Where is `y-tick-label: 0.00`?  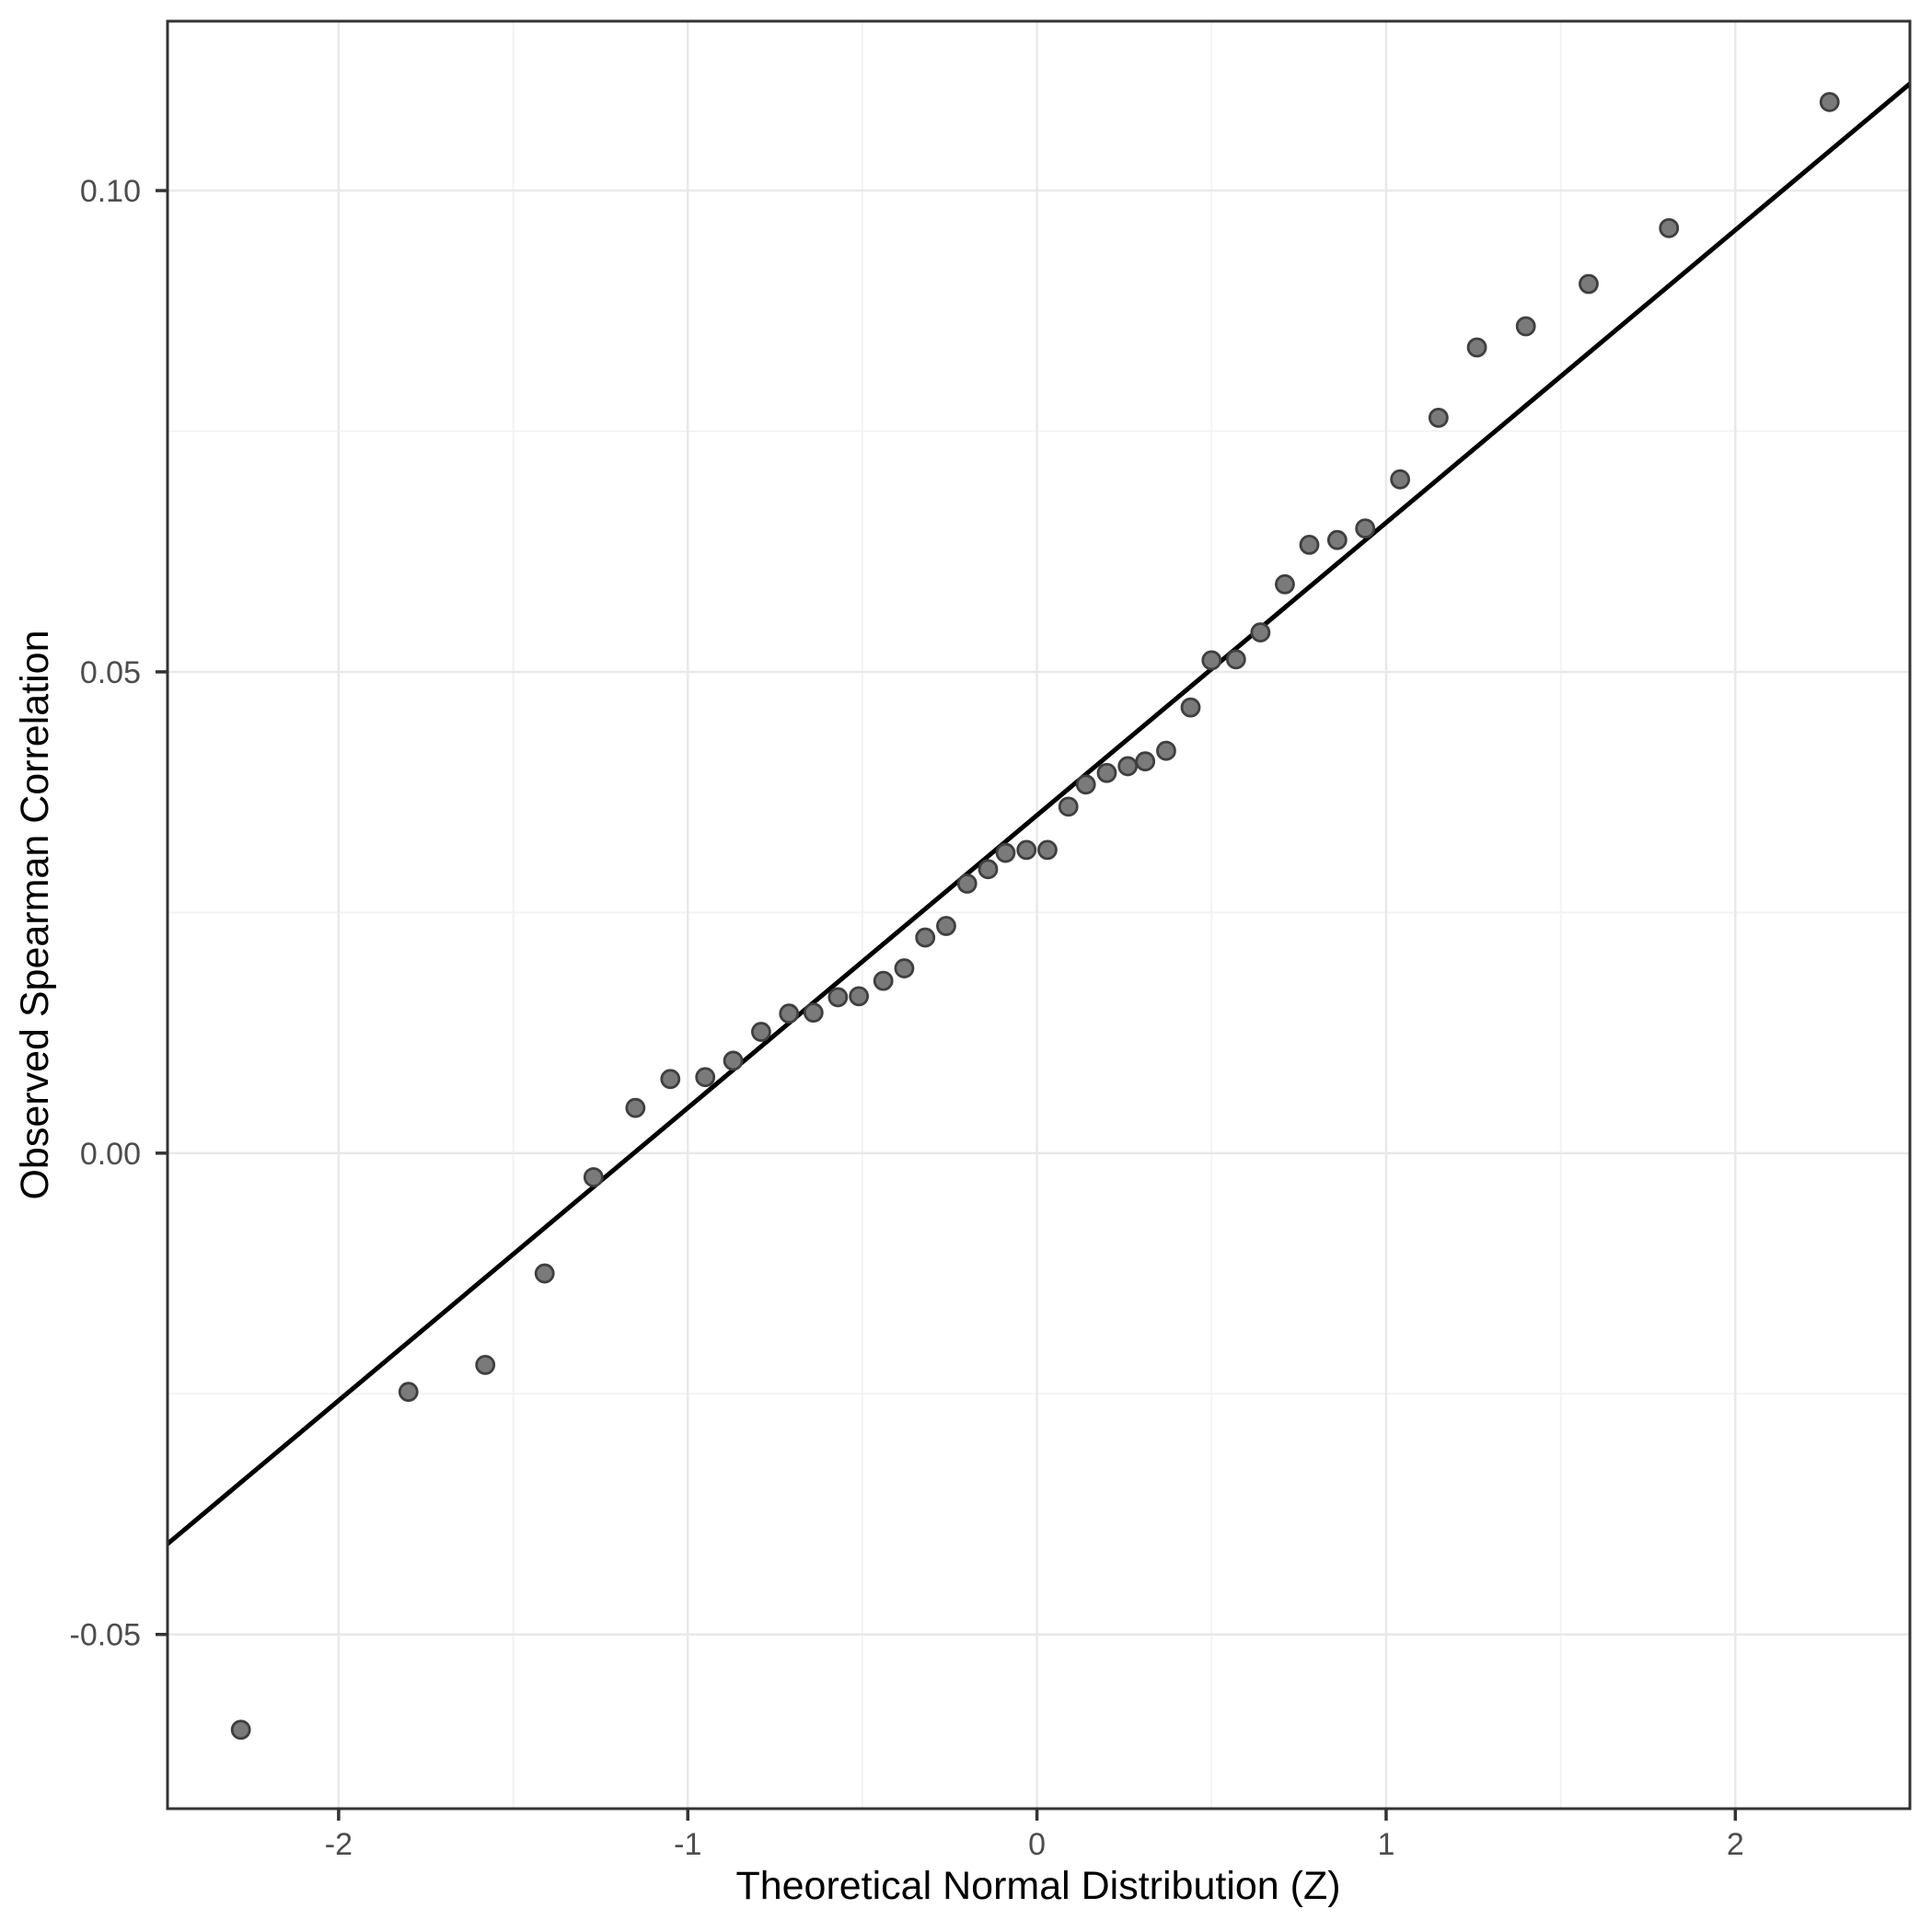 y-tick-label: 0.00 is located at coordinates (111, 1155).